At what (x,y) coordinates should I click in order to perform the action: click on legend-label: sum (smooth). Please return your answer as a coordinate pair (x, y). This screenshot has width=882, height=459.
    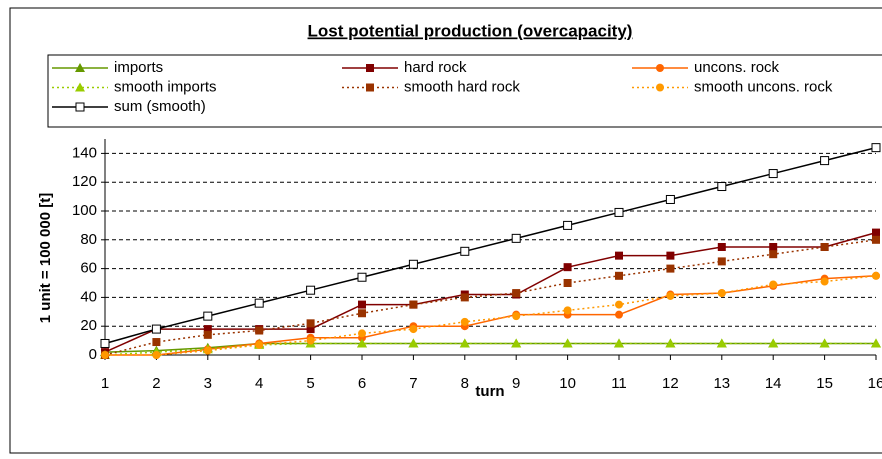
    Looking at the image, I should click on (160, 106).